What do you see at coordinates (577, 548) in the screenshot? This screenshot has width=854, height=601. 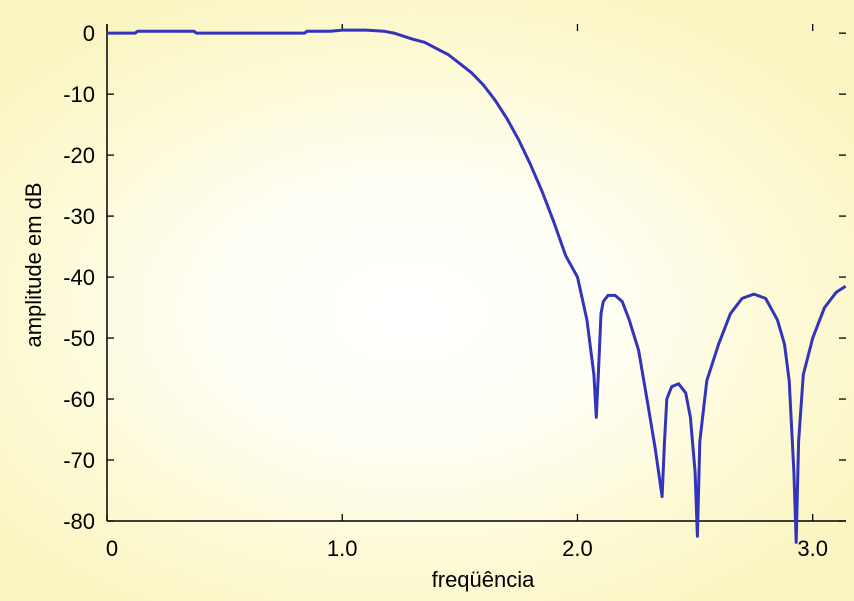 I see `x-tick-label: 2.0` at bounding box center [577, 548].